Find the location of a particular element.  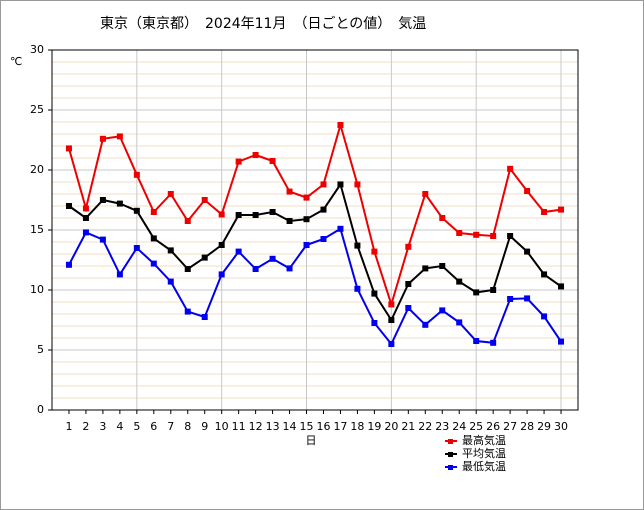

x-tick-label: 9 is located at coordinates (204, 426).